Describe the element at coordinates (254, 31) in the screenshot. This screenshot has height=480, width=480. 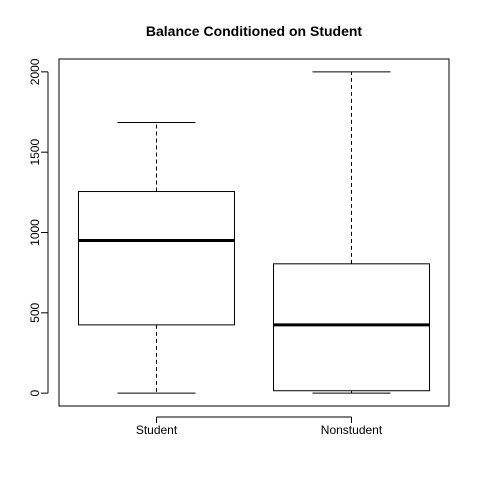
I see `chart-title: Balance Conditioned on Student` at that location.